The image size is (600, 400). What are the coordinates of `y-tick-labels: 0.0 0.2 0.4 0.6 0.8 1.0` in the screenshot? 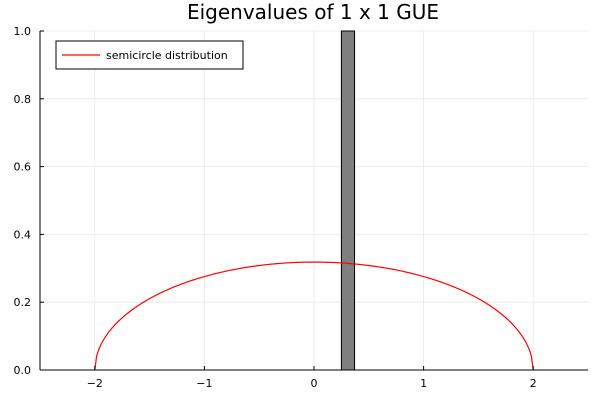 It's located at (23, 201).